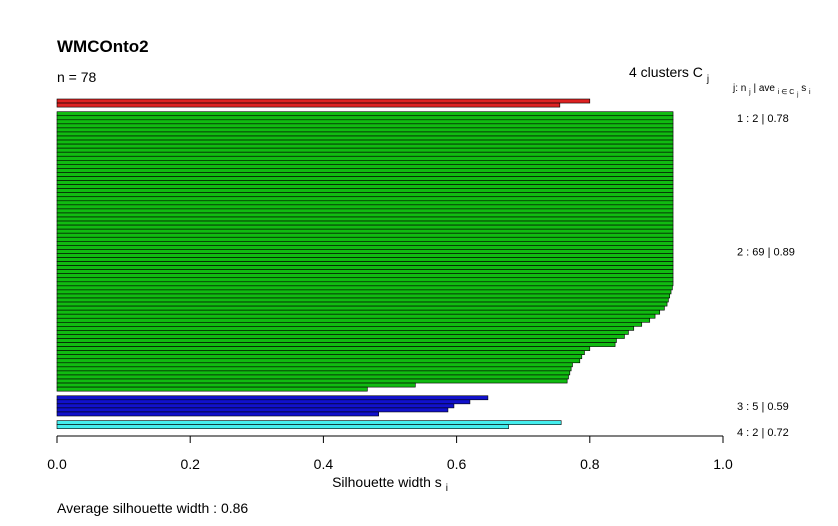 This screenshot has height=526, width=838. I want to click on x-tick-label: 0.0, so click(57, 464).